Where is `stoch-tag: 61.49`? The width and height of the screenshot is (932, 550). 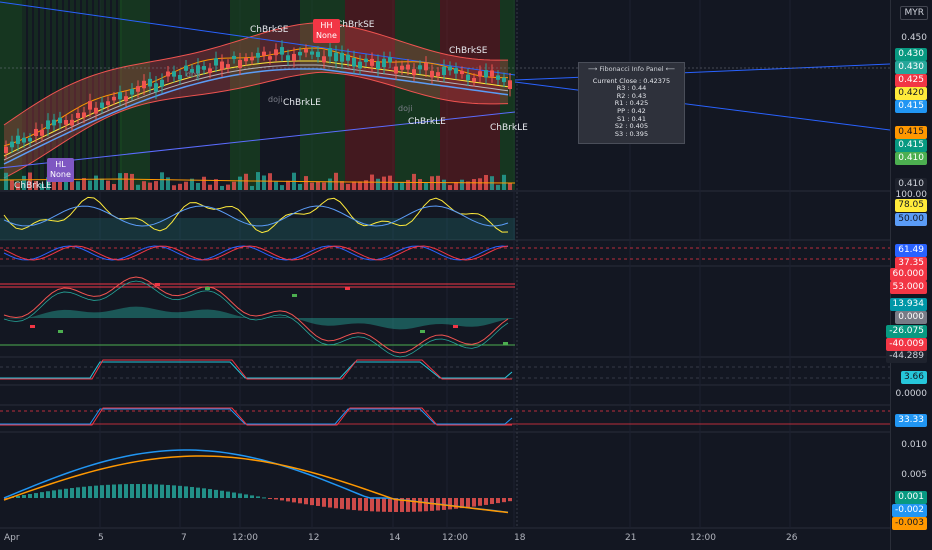
stoch-tag: 61.49 is located at coordinates (911, 250).